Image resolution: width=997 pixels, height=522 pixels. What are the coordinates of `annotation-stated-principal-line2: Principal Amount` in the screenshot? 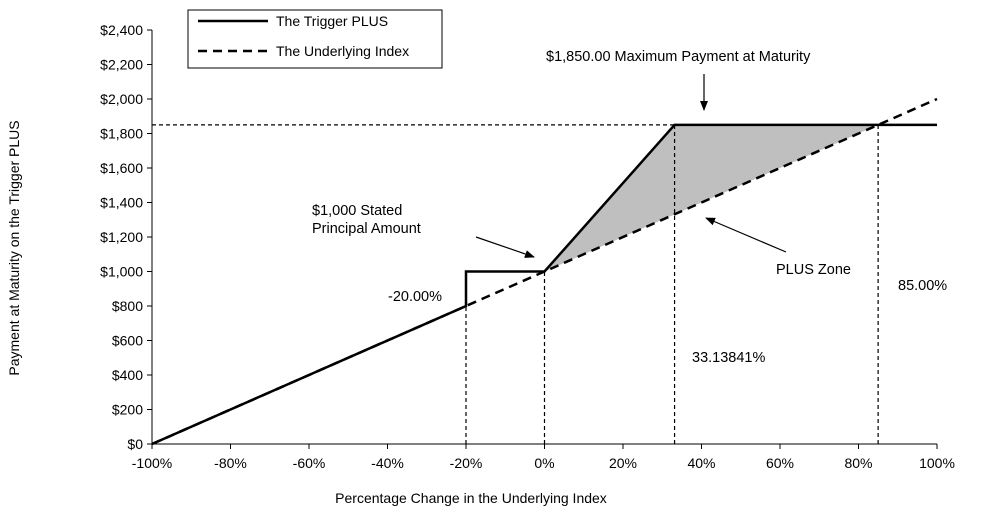 It's located at (366, 229).